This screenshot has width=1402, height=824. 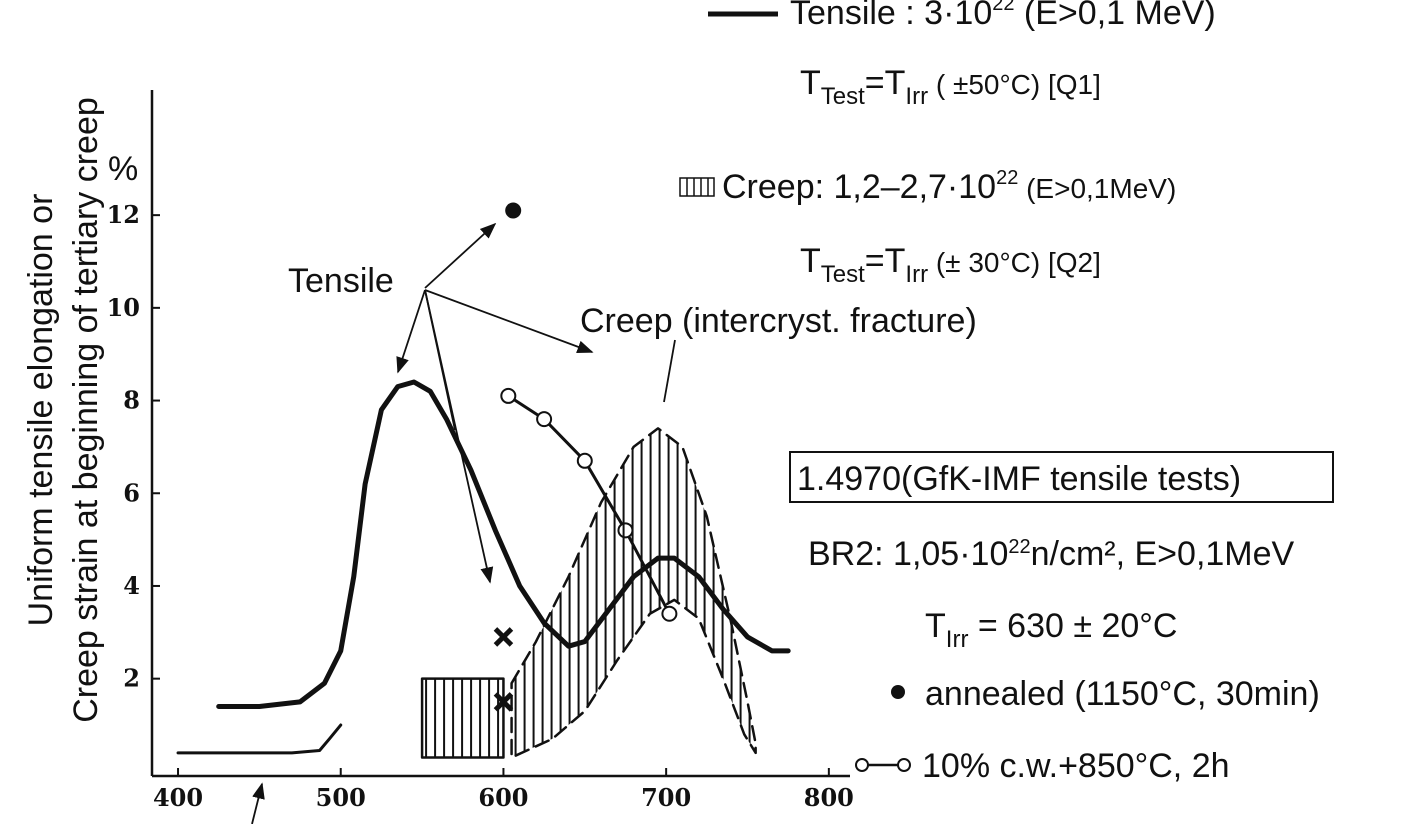 I want to click on x-tick-label: 700, so click(x=666, y=797).